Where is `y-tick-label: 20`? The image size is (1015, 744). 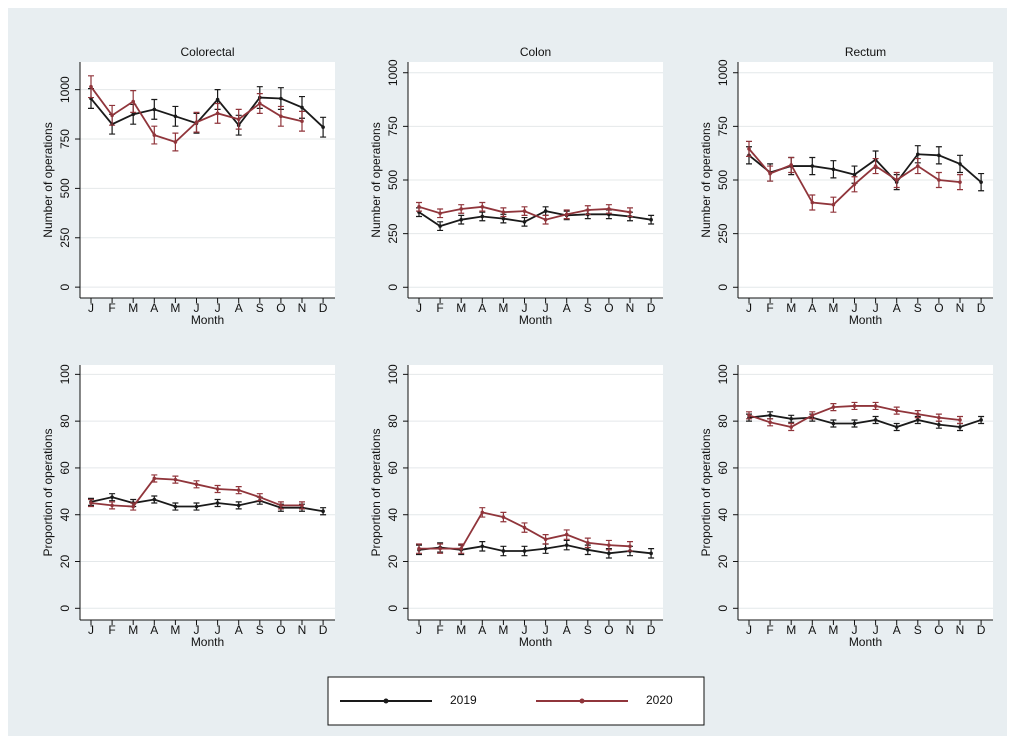 y-tick-label: 20 is located at coordinates (393, 562).